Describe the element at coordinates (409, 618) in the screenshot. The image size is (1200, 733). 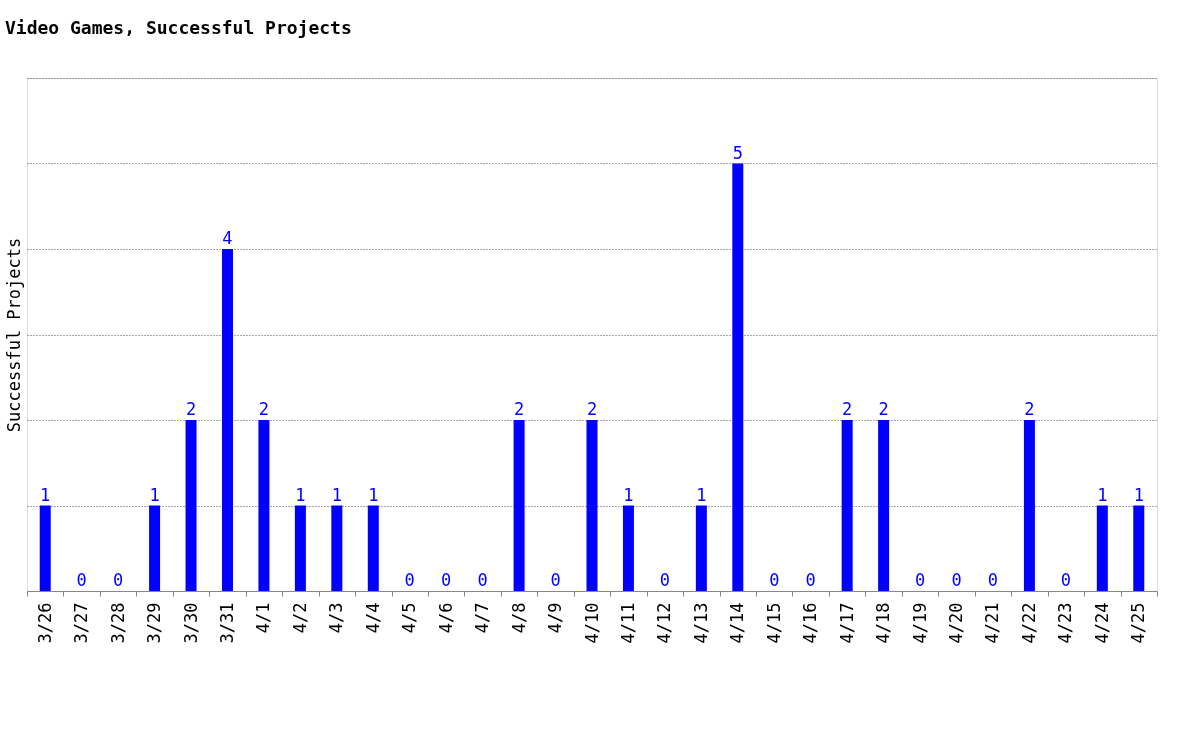
I see `x-tick-label: 4/5` at that location.